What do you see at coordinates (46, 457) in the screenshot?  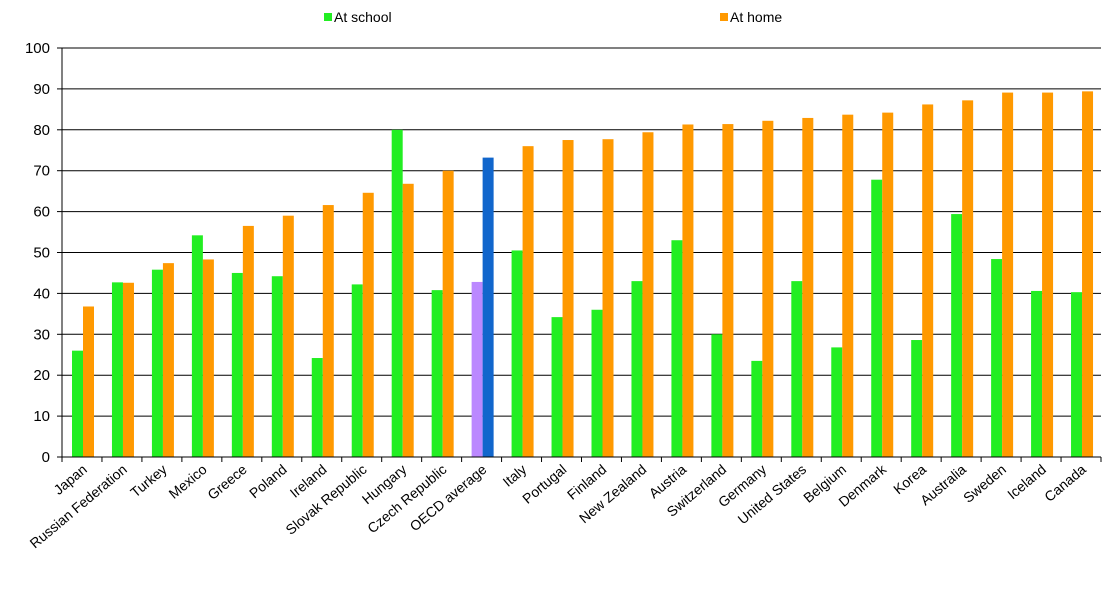 I see `y-tick-label: 0` at bounding box center [46, 457].